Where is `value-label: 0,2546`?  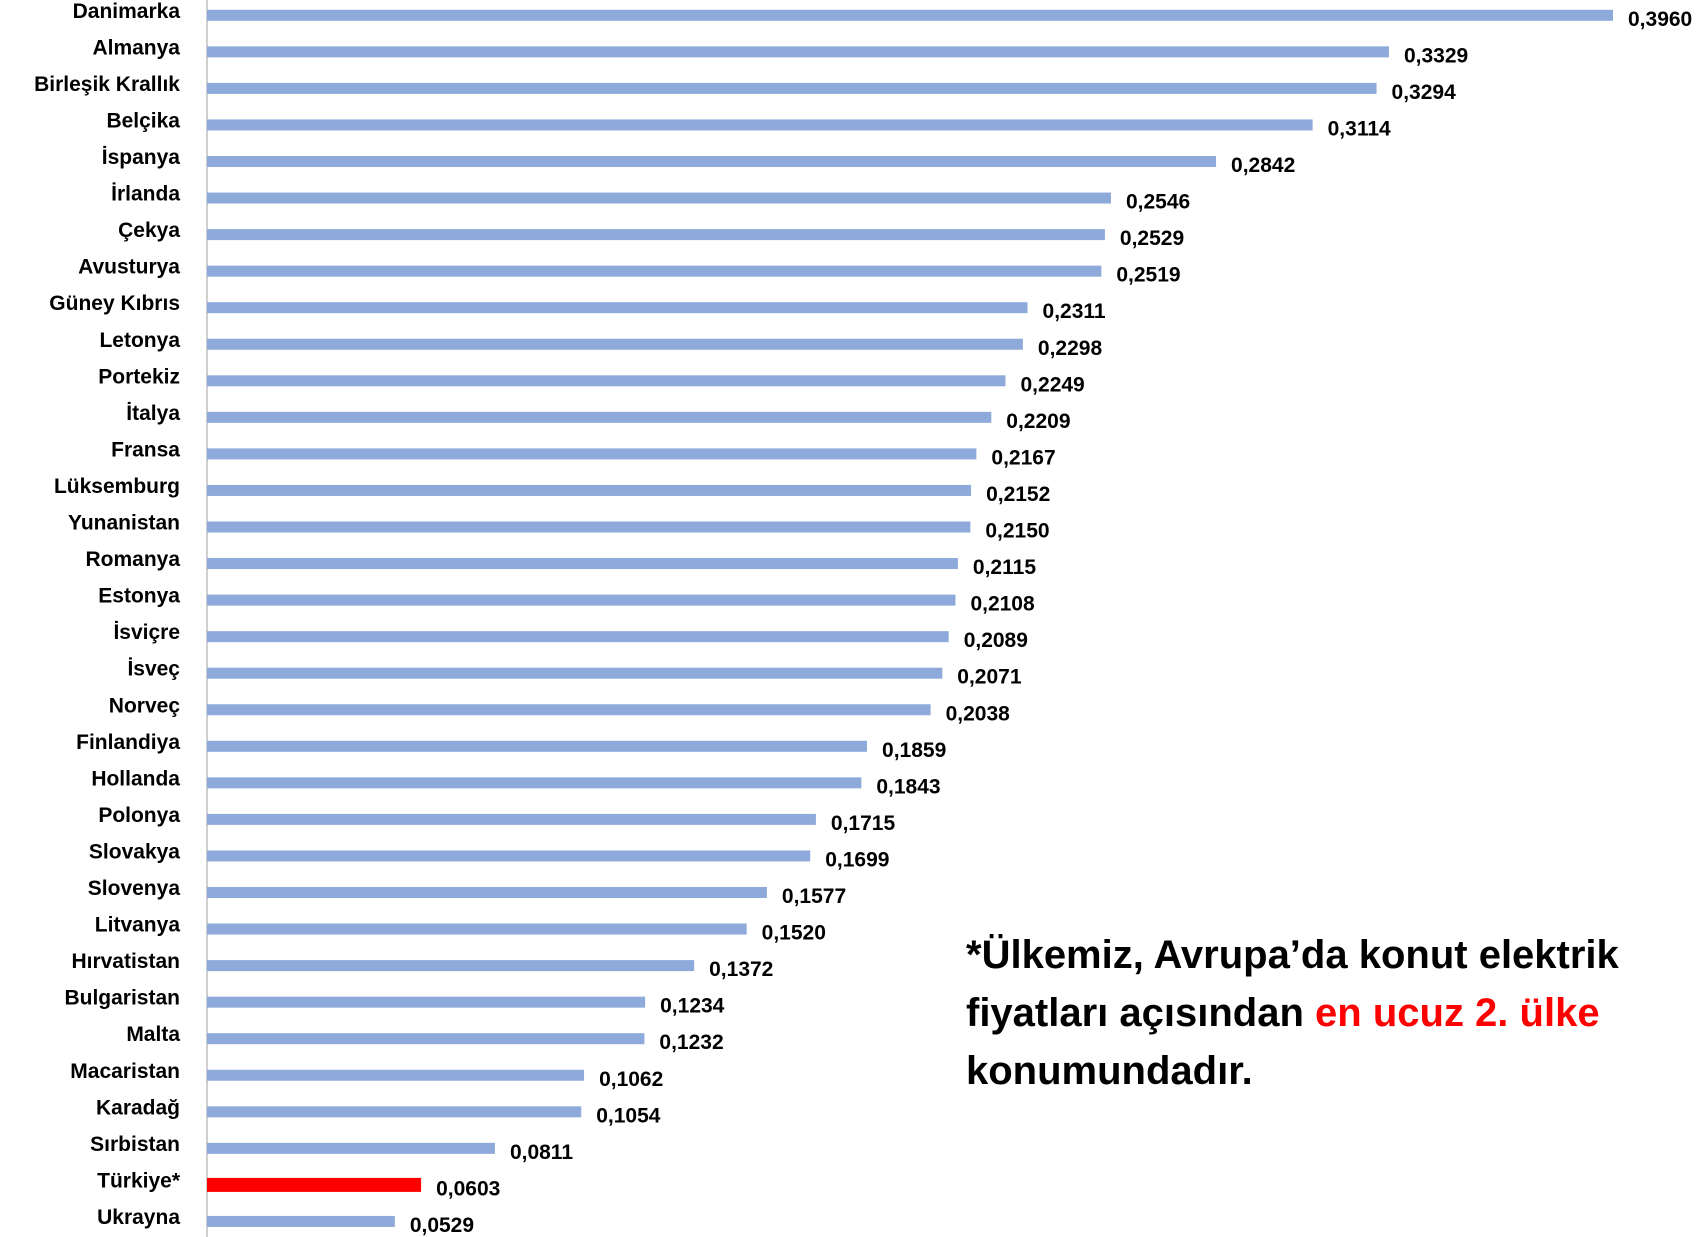
value-label: 0,2546 is located at coordinates (1158, 202).